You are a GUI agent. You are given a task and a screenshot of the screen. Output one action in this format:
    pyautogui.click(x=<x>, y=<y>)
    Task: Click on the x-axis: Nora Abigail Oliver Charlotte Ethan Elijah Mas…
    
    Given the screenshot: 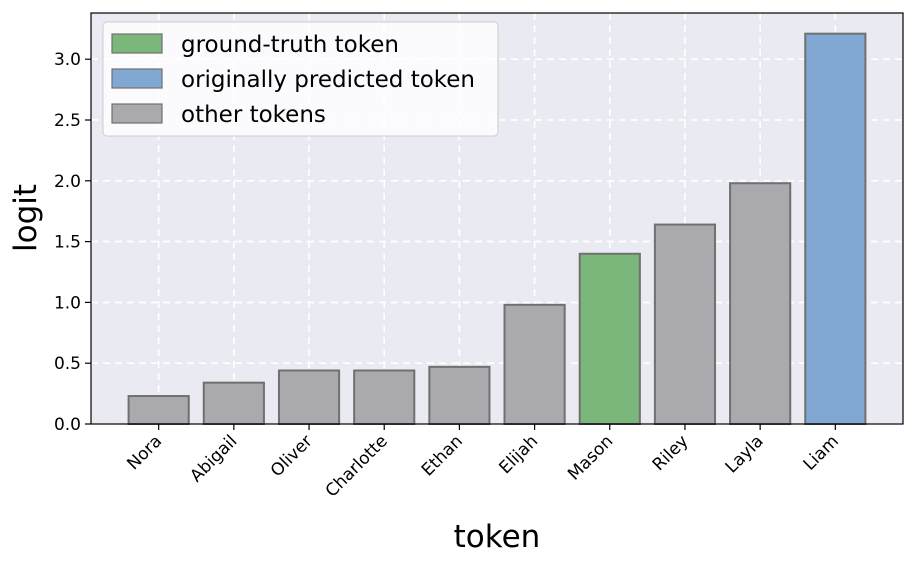 What is the action you would take?
    pyautogui.click(x=483, y=462)
    